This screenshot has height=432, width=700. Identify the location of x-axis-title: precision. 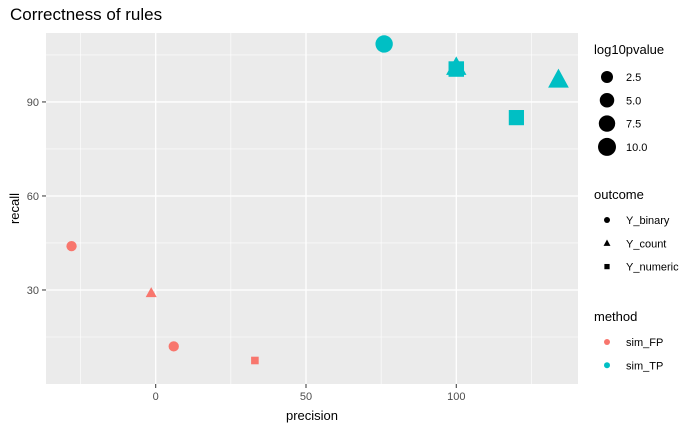
(312, 415).